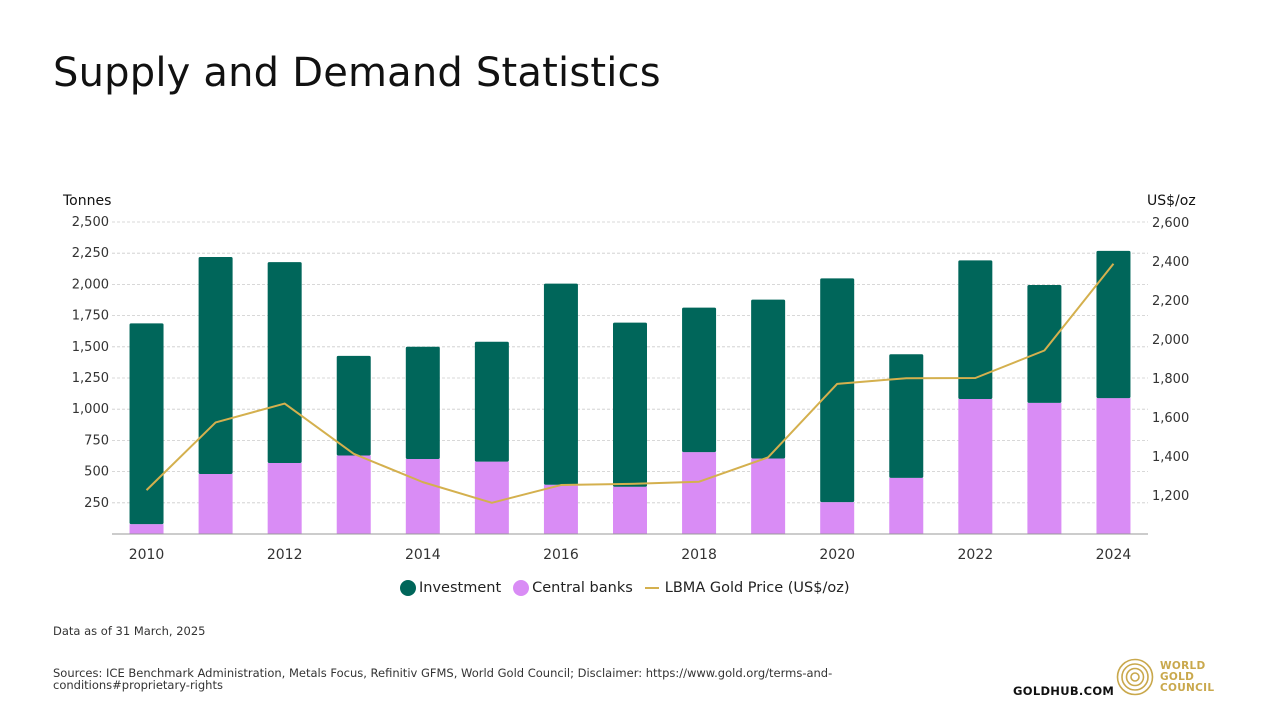  What do you see at coordinates (1183, 665) in the screenshot?
I see `logo-line-world: WORLD` at bounding box center [1183, 665].